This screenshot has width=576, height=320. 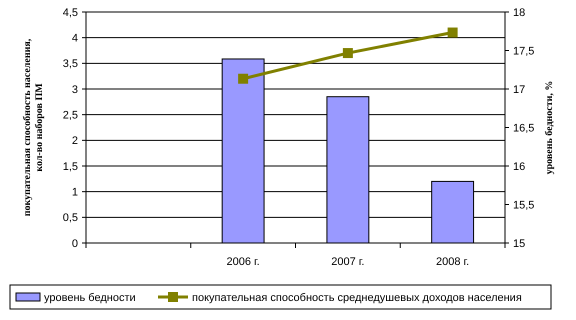 What do you see at coordinates (549, 127) in the screenshot?
I see `y2-axis-title: уровень бедности, %` at bounding box center [549, 127].